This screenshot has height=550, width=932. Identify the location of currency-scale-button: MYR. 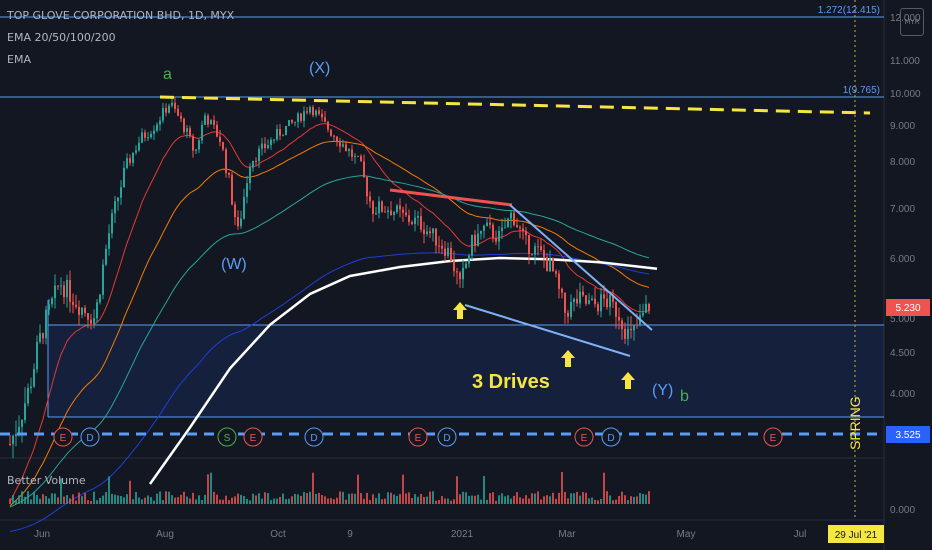
(912, 22).